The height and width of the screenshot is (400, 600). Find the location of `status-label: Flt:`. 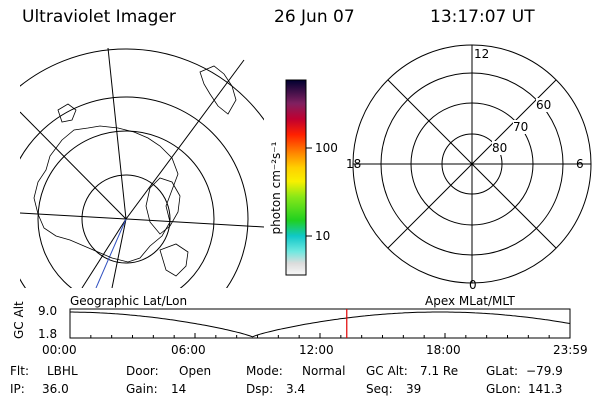

status-label: Flt: is located at coordinates (19, 371).